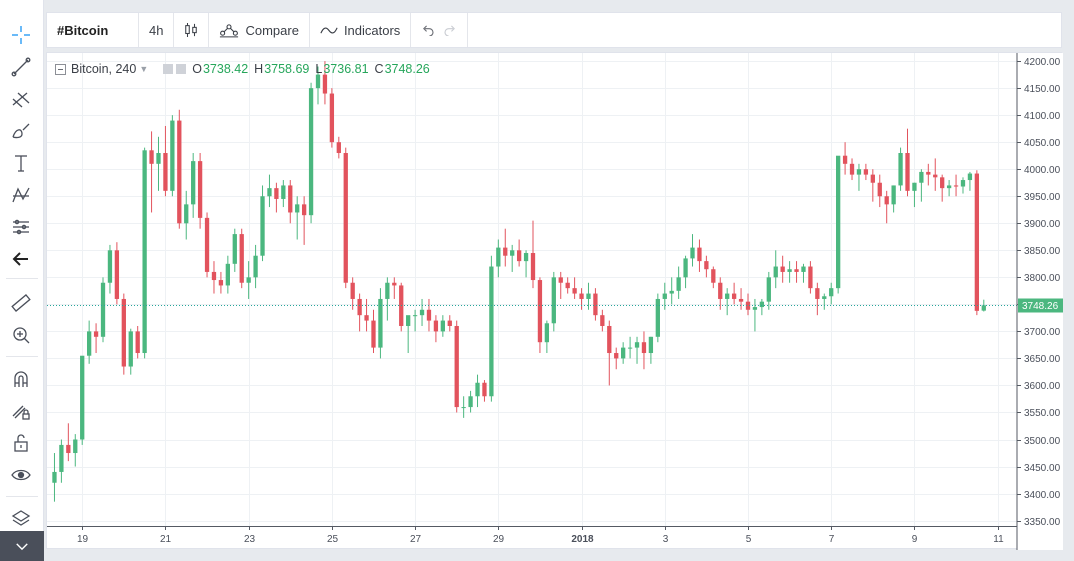  I want to click on brush-icon, so click(21, 131).